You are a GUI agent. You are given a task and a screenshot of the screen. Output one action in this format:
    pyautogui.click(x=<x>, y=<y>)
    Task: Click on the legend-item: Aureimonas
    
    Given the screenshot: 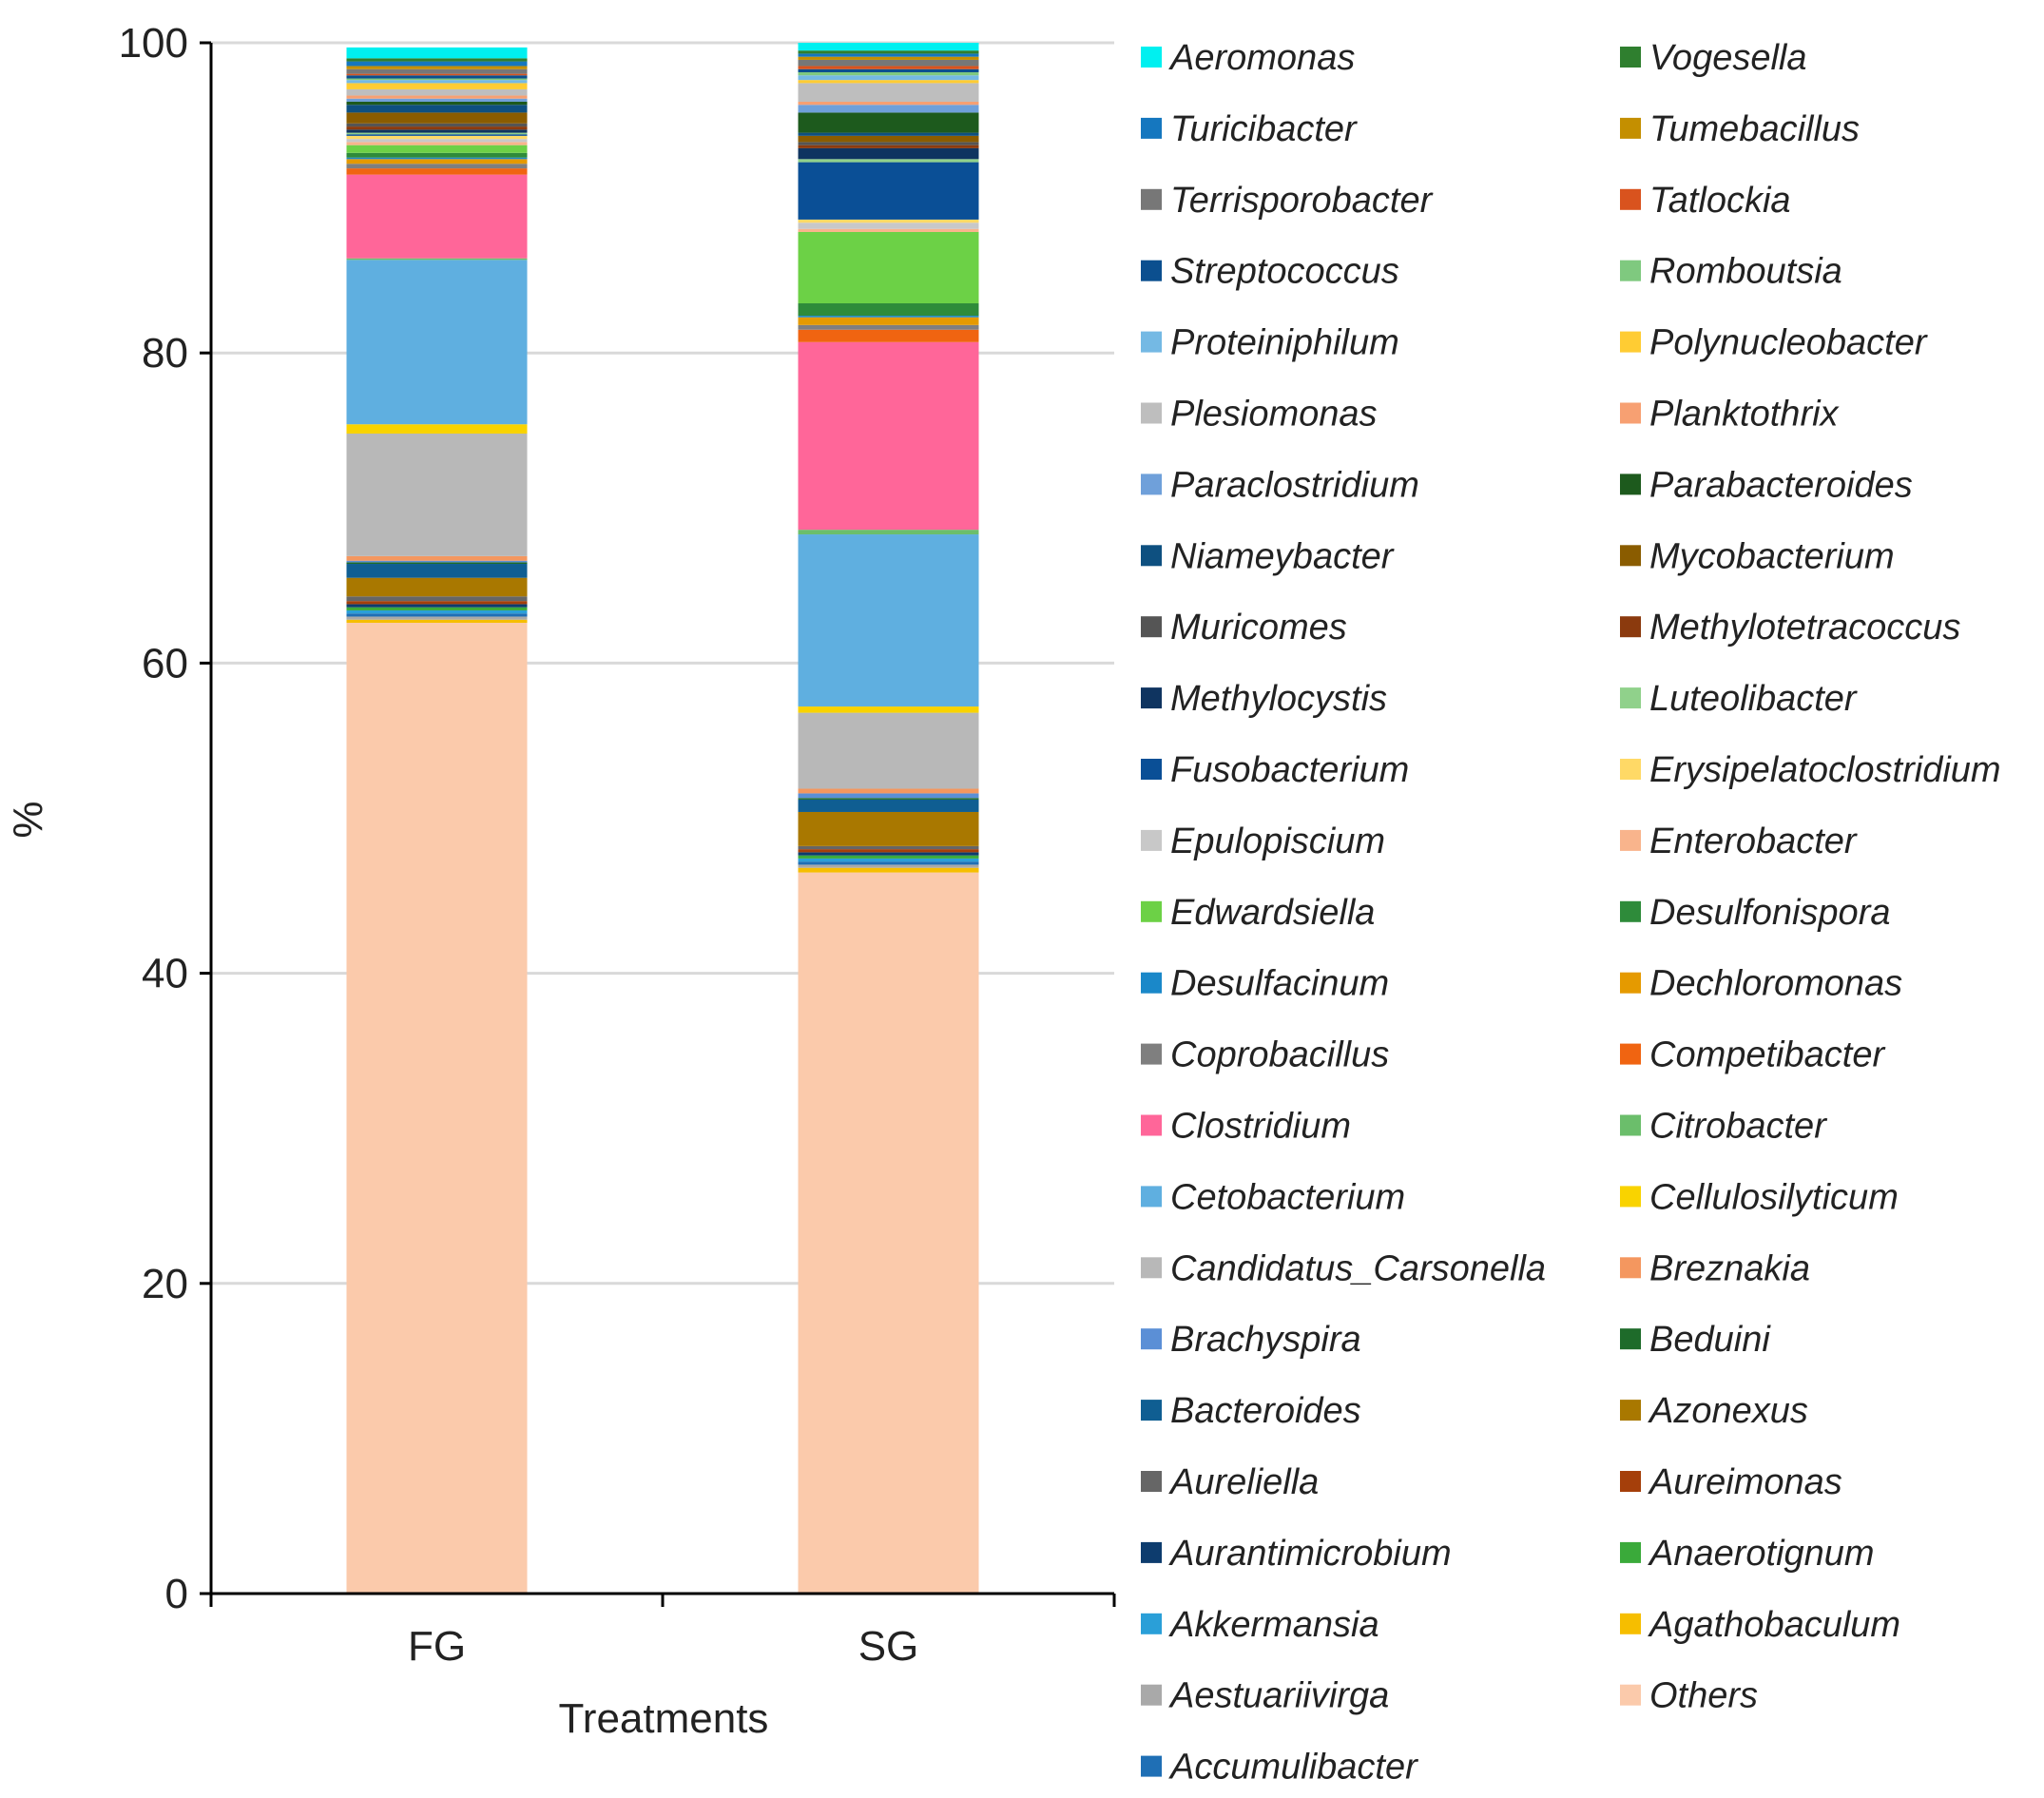 What is the action you would take?
    pyautogui.click(x=1731, y=1482)
    